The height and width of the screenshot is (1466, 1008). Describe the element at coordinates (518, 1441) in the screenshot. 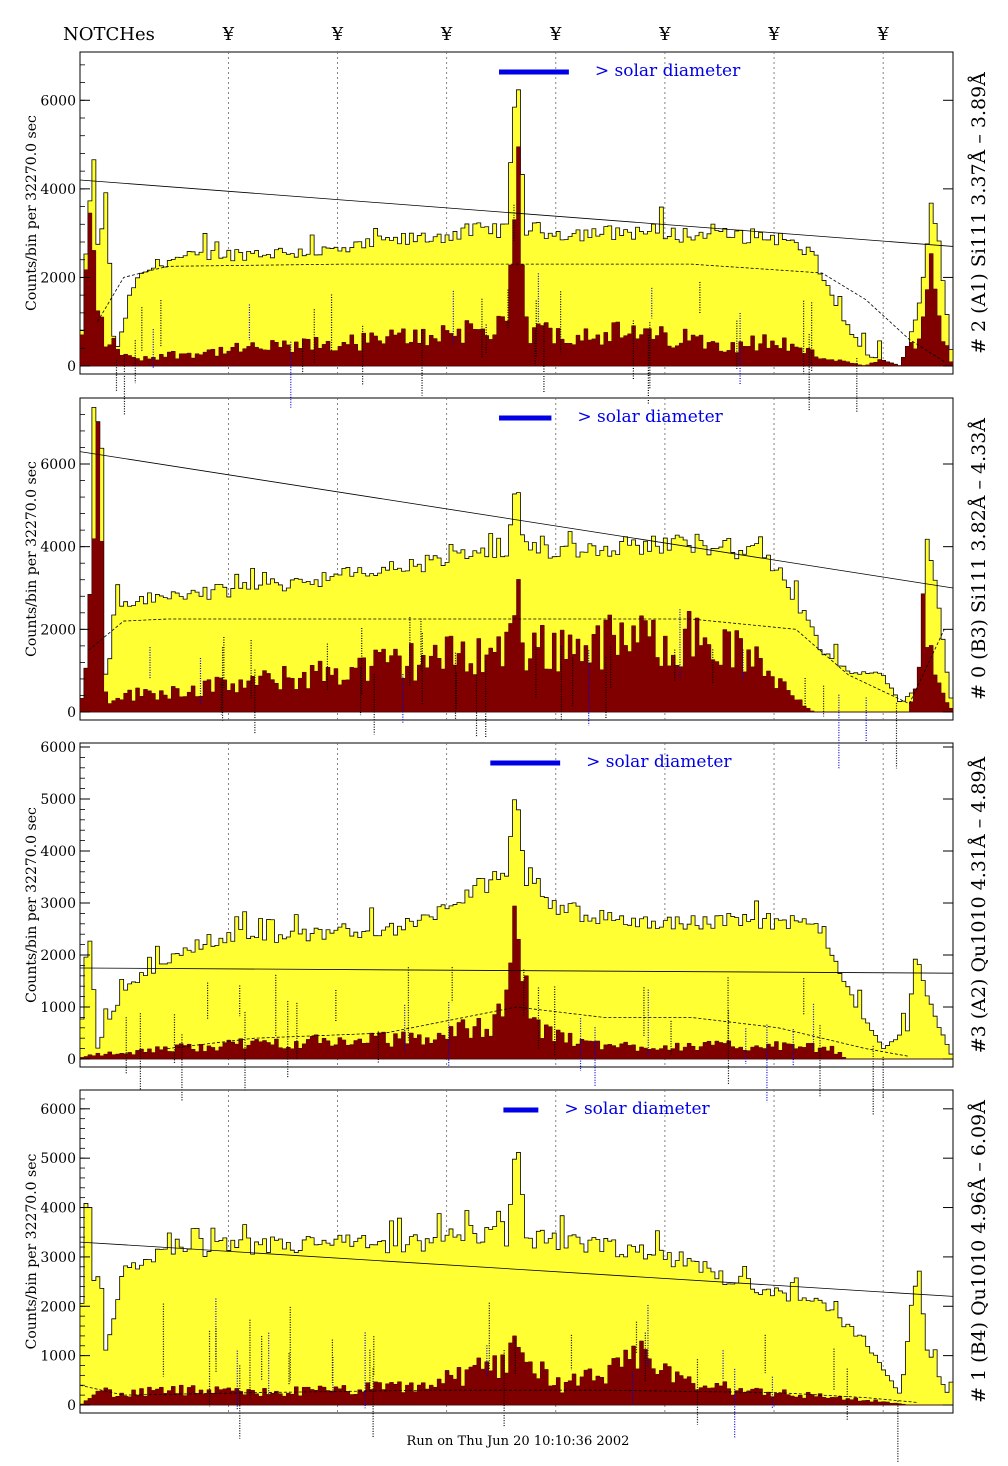

I see `run-footer: Run on Thu Jun 20 10:10:36 2002` at that location.